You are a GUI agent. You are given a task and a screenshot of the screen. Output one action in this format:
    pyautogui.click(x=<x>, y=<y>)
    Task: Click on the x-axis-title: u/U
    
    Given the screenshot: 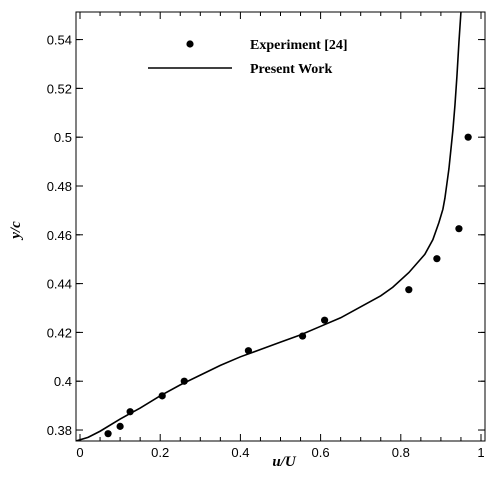 What is the action you would take?
    pyautogui.click(x=284, y=462)
    